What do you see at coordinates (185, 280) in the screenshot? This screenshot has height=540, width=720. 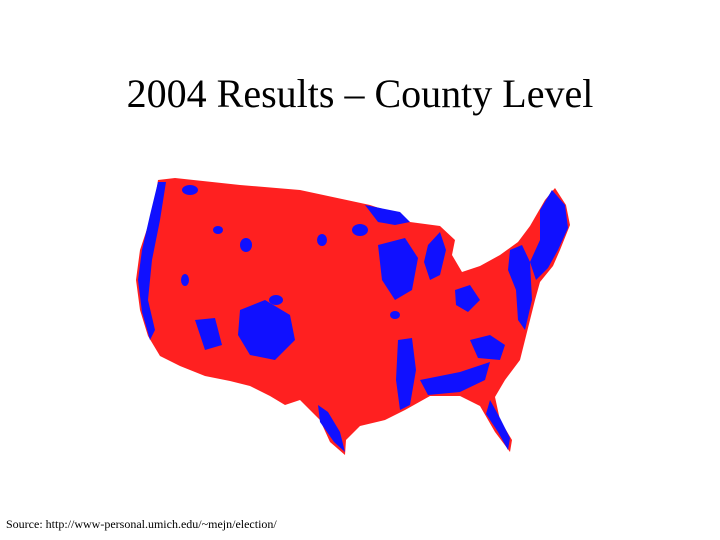 I see `nevada` at bounding box center [185, 280].